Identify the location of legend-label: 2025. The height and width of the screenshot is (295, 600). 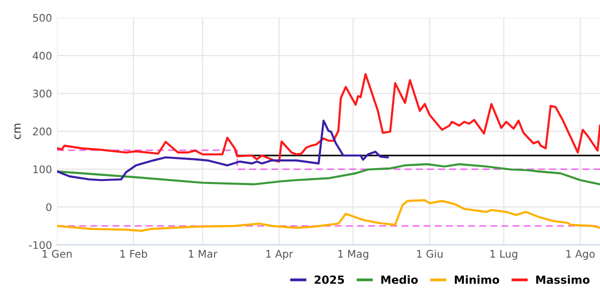
(329, 279).